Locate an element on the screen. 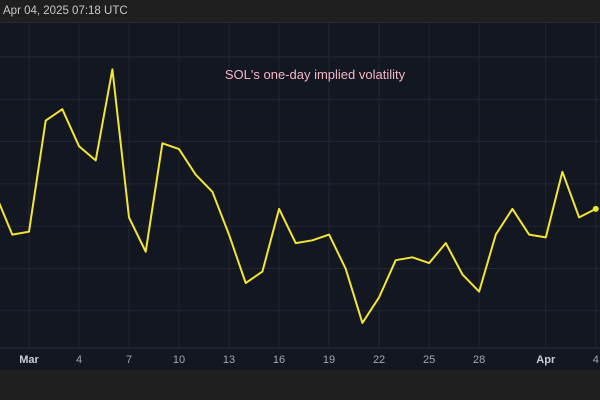 The image size is (600, 400). x-tick-label: 13 is located at coordinates (229, 360).